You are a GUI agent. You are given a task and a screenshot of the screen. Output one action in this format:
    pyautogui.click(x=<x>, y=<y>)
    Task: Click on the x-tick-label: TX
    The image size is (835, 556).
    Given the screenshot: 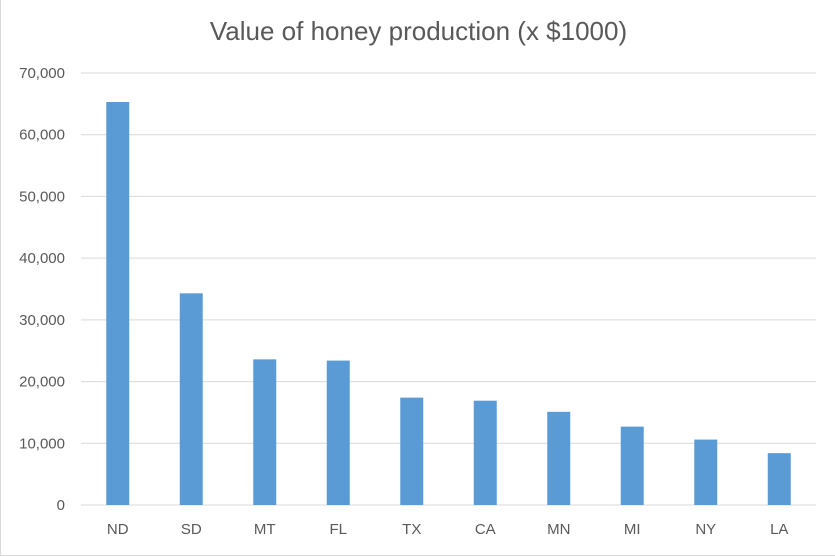 What is the action you would take?
    pyautogui.click(x=411, y=529)
    